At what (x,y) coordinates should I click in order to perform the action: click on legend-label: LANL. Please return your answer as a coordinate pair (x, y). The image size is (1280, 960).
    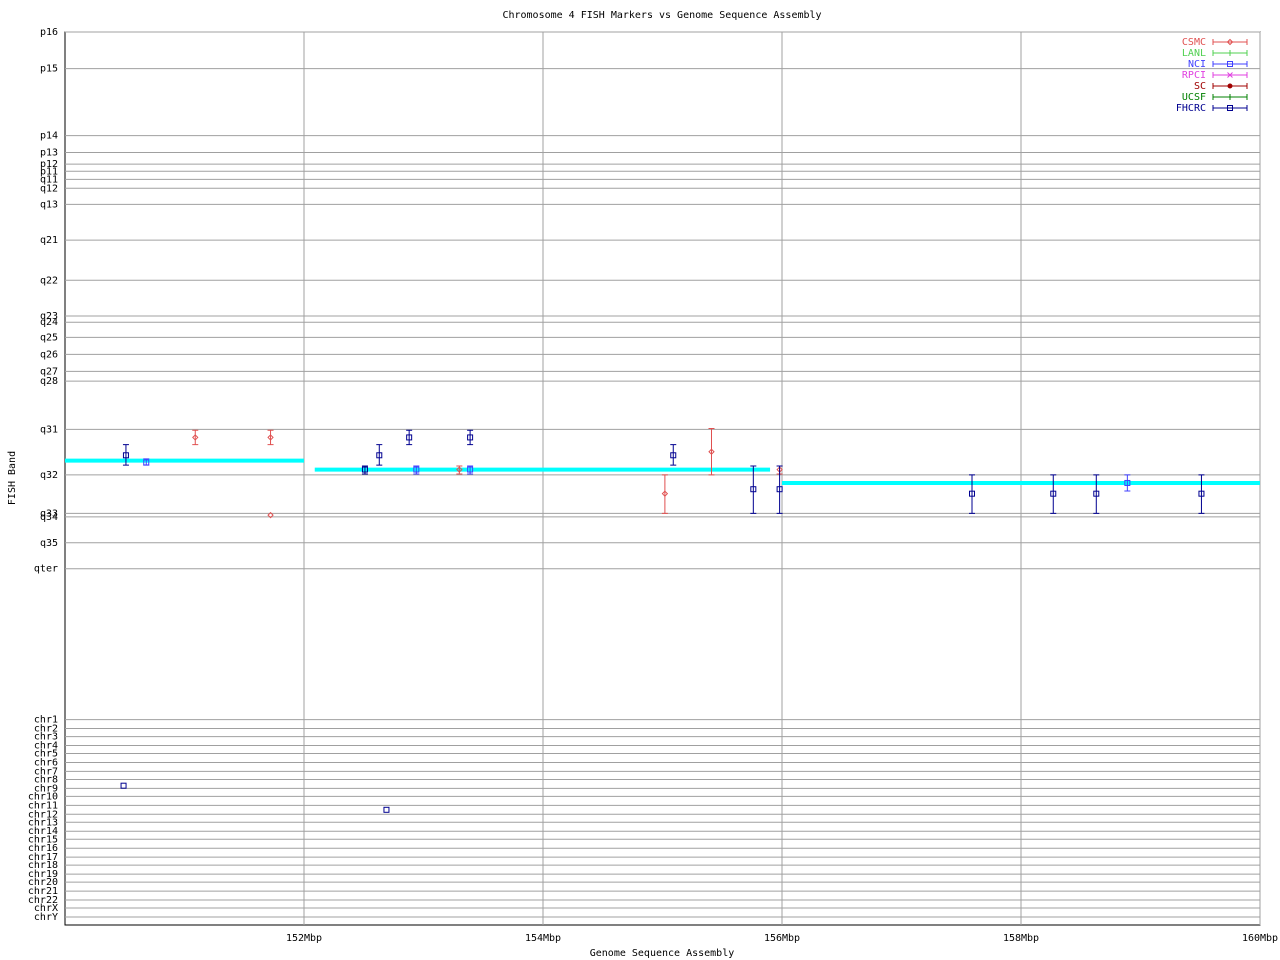
    Looking at the image, I should click on (1194, 53).